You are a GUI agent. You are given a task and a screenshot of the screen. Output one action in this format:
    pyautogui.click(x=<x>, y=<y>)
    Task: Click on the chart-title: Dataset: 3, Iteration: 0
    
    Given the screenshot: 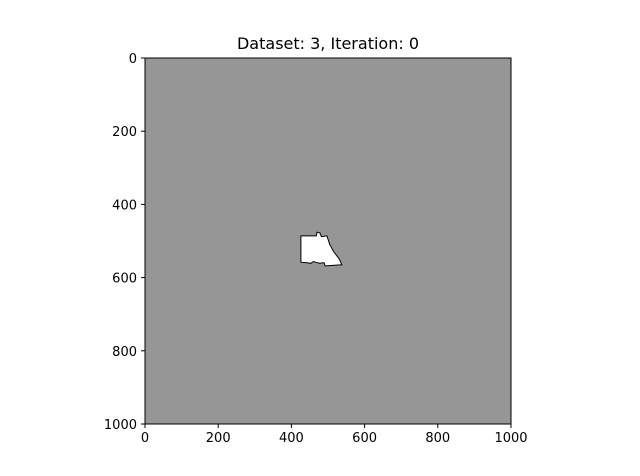 What is the action you would take?
    pyautogui.click(x=328, y=43)
    